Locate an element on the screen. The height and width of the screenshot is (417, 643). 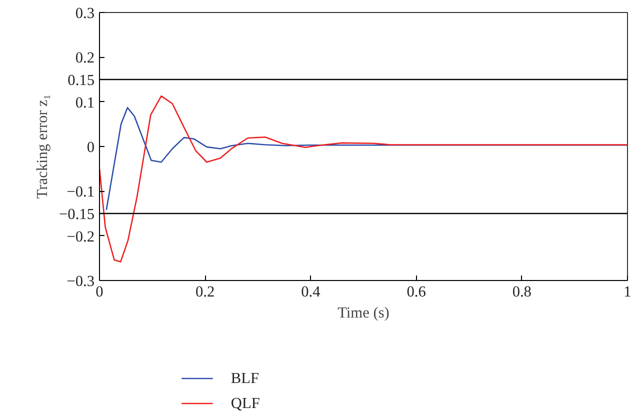
y-axis-title: Tracking error z₁ is located at coordinates (43, 146).